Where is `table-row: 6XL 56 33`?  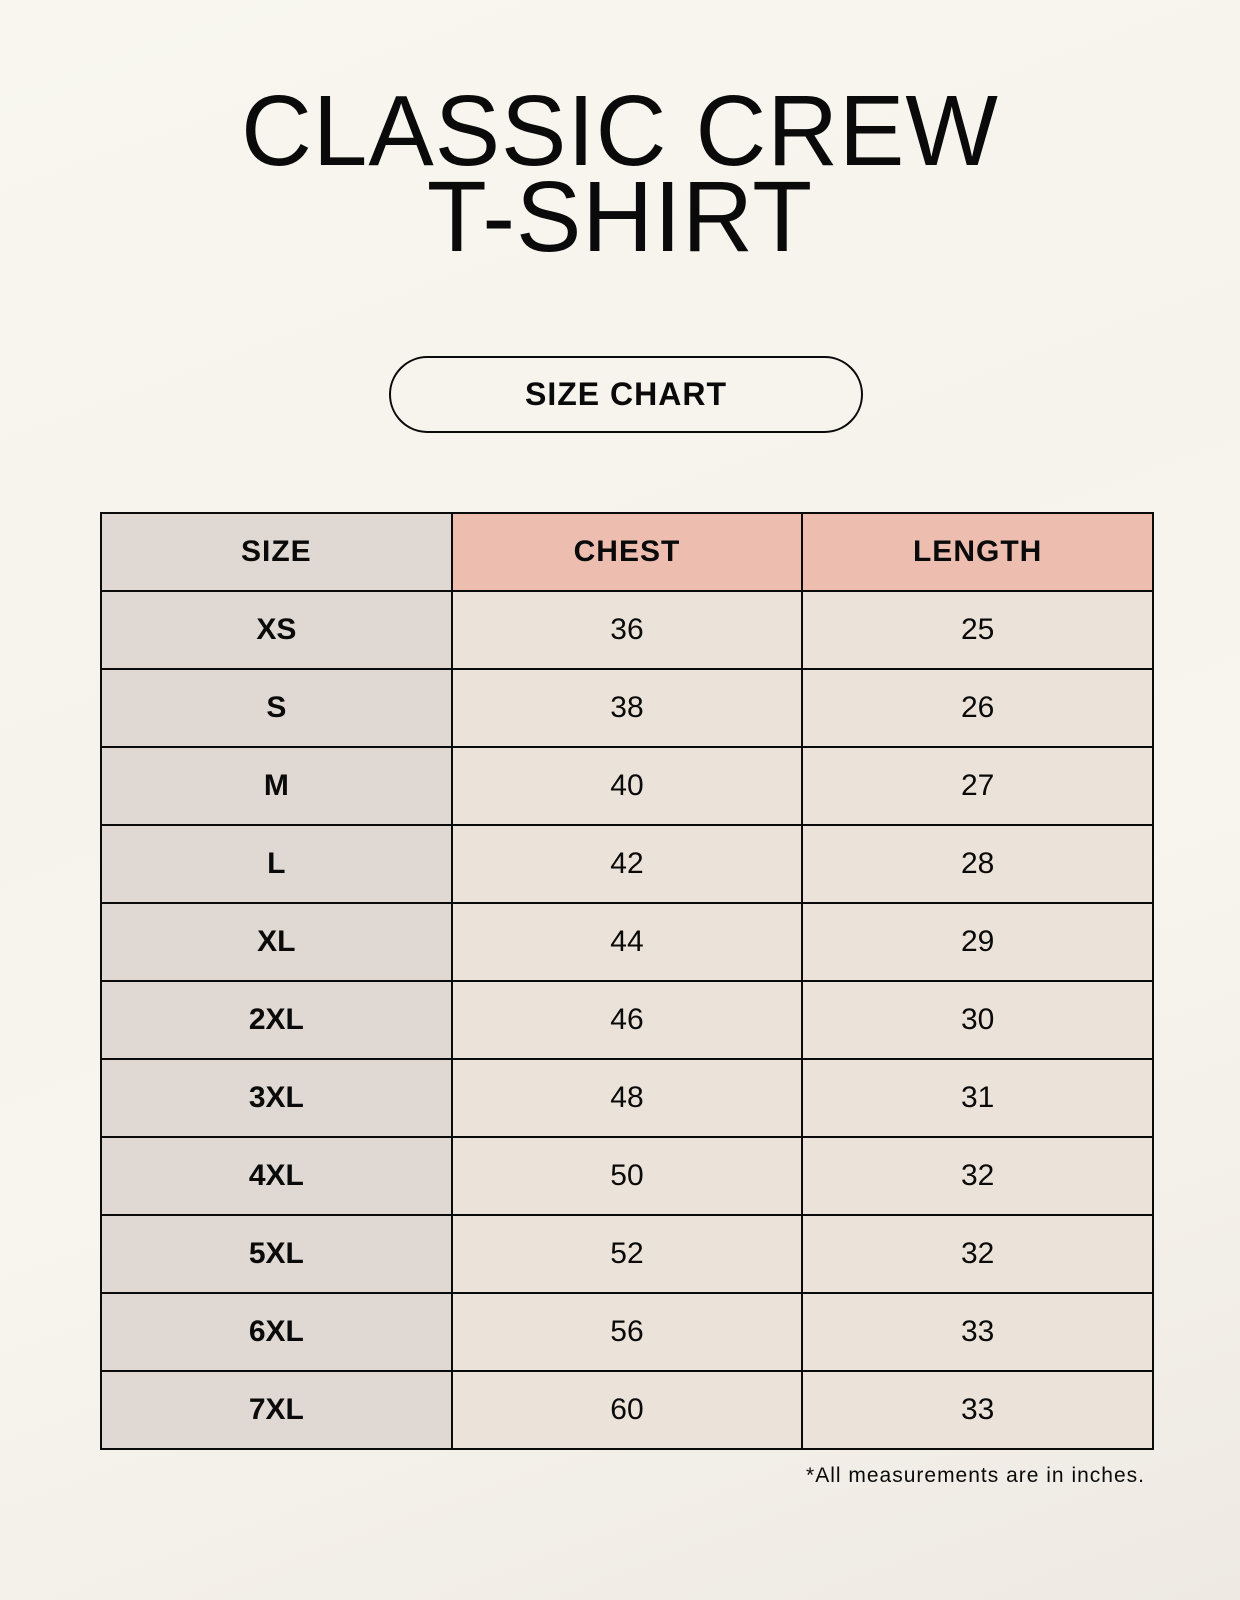 table-row: 6XL 56 33 is located at coordinates (627, 1332).